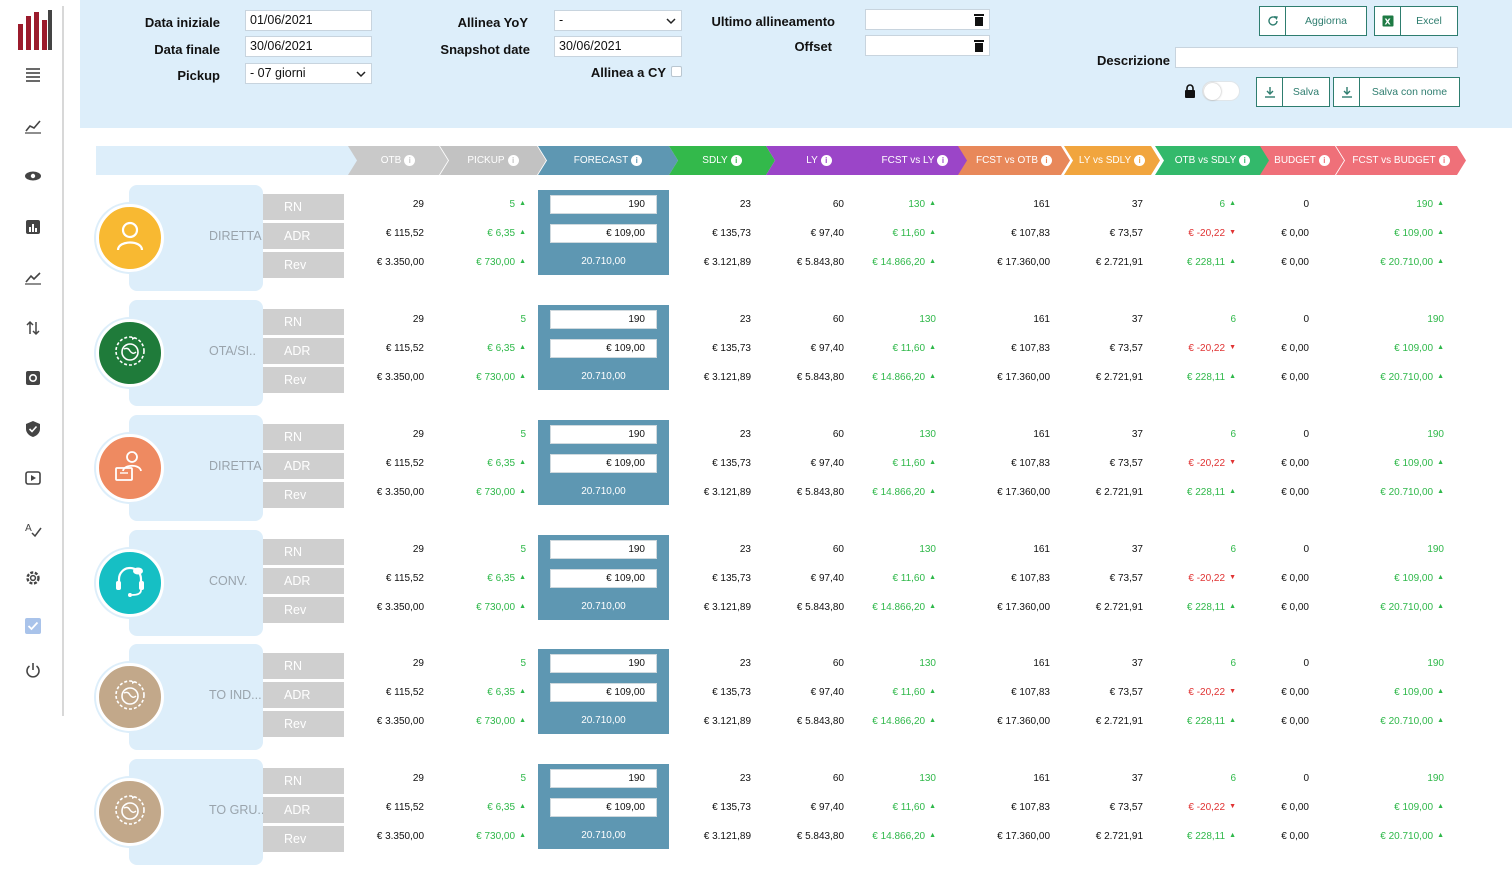  What do you see at coordinates (33, 578) in the screenshot?
I see `gear-icon` at bounding box center [33, 578].